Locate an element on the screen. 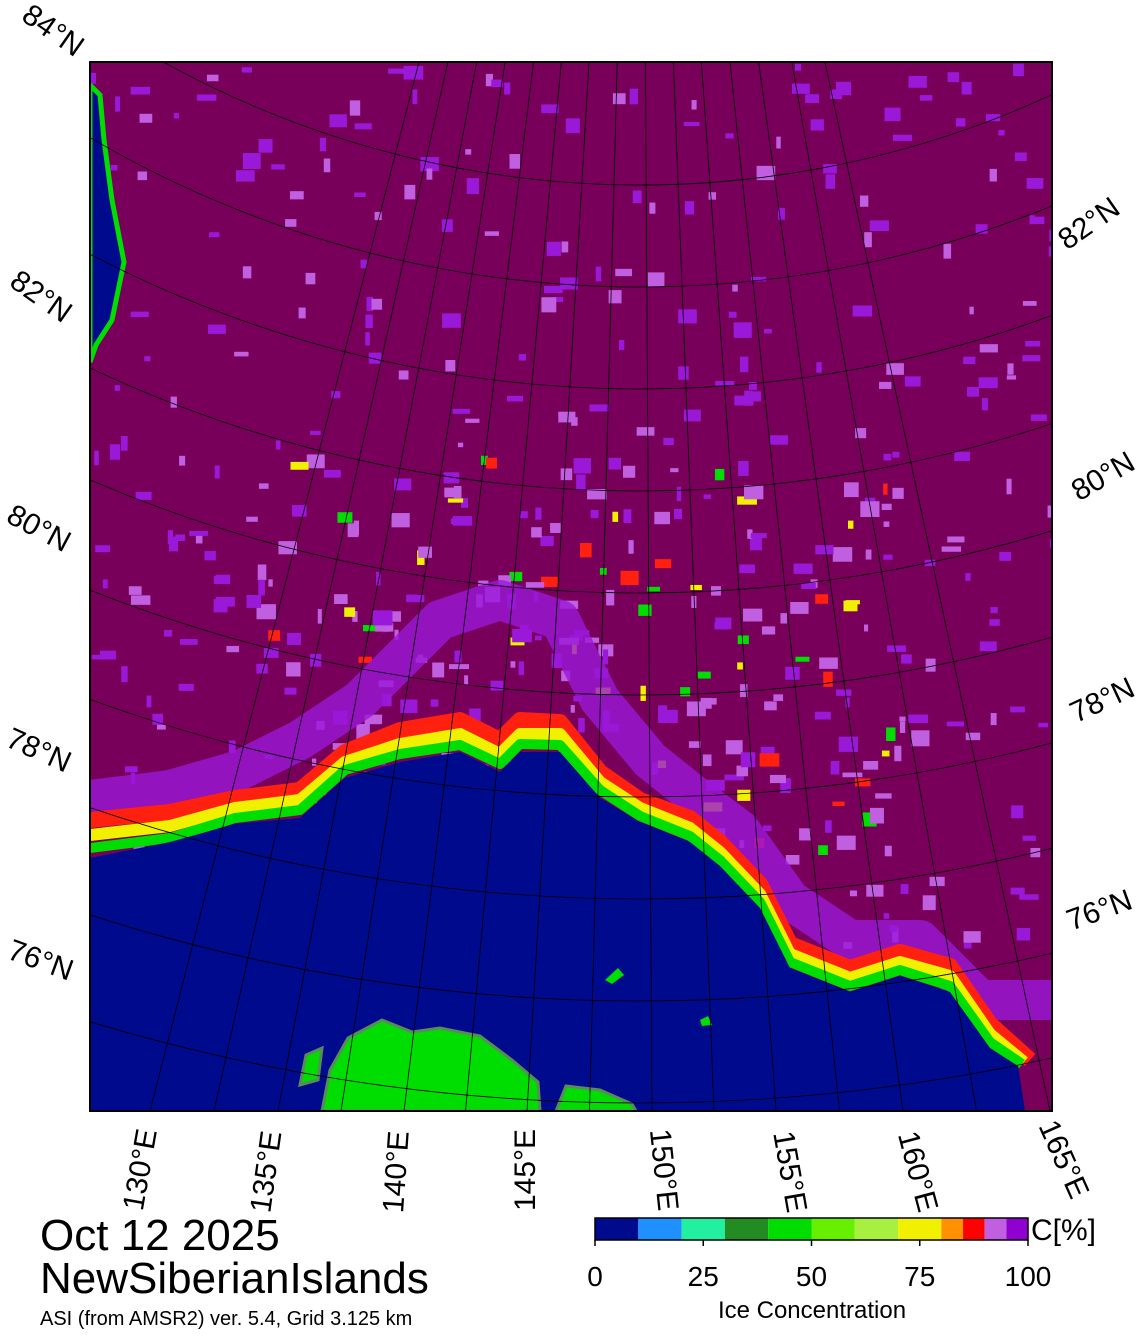  graticule-label: 155°E is located at coordinates (789, 1171).